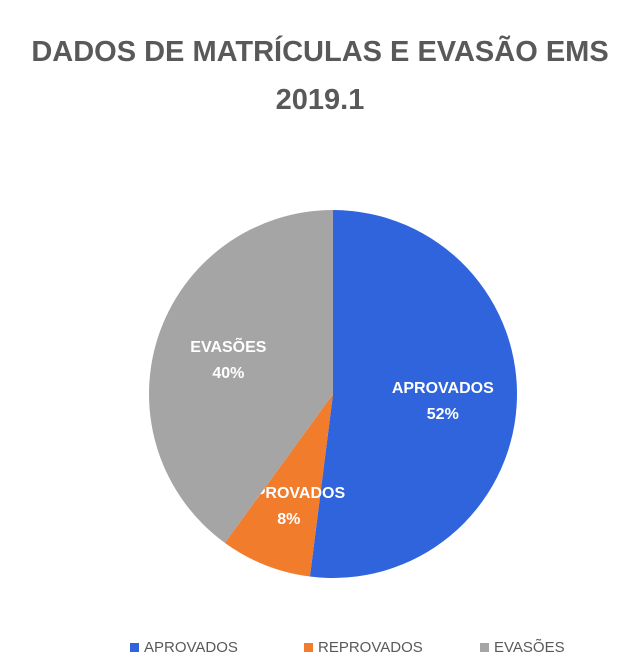  What do you see at coordinates (228, 373) in the screenshot?
I see `data-label-value: 40%` at bounding box center [228, 373].